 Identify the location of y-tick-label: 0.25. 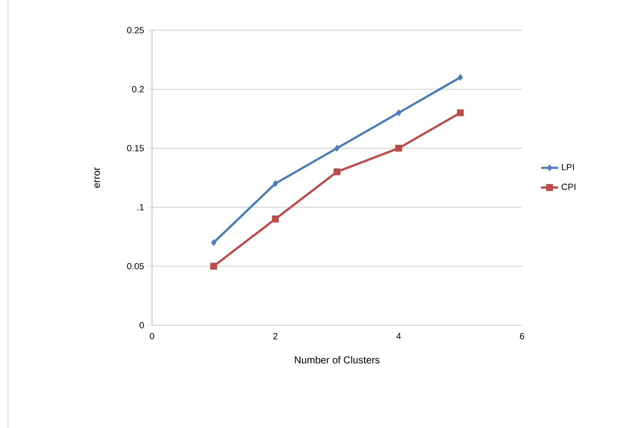
(135, 30).